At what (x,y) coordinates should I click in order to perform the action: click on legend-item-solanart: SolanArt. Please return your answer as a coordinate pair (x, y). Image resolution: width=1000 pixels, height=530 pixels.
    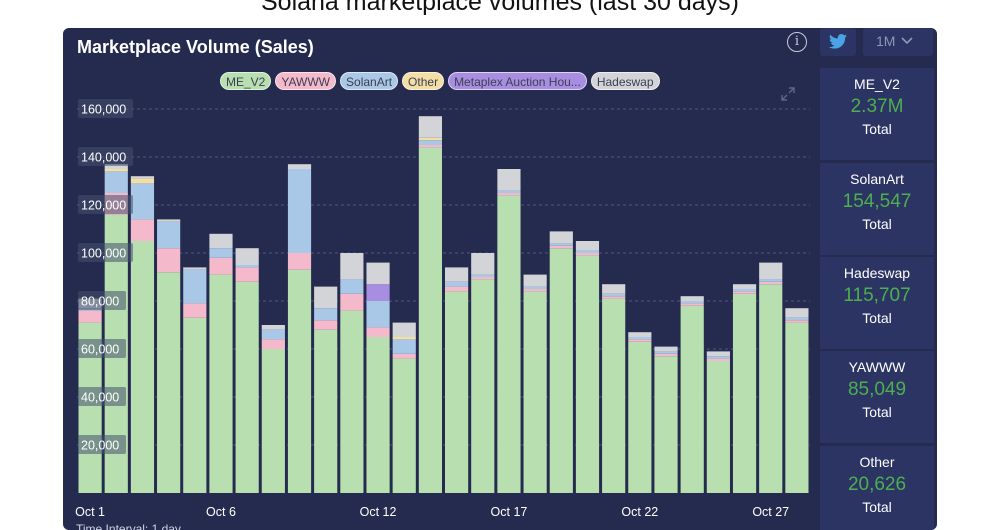
    Looking at the image, I should click on (369, 81).